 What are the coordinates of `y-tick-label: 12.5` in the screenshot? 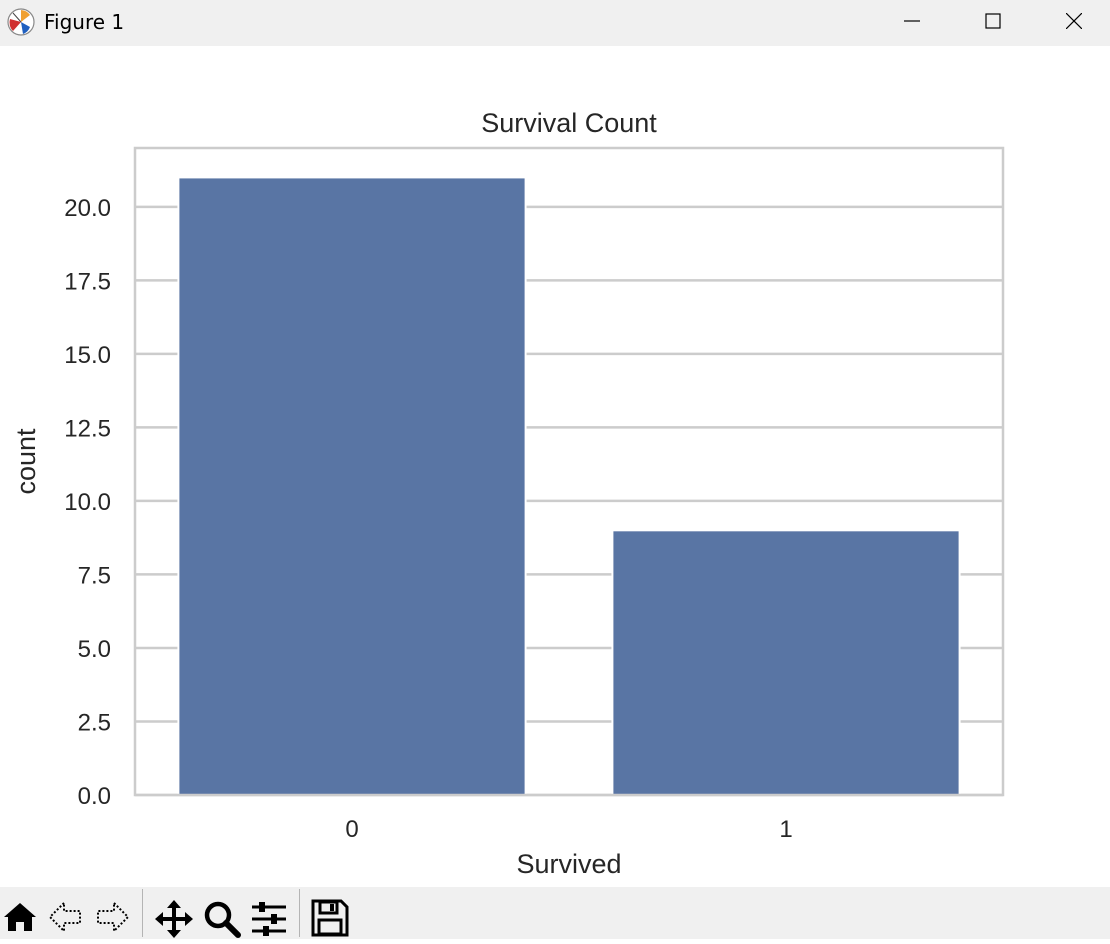 It's located at (87, 428).